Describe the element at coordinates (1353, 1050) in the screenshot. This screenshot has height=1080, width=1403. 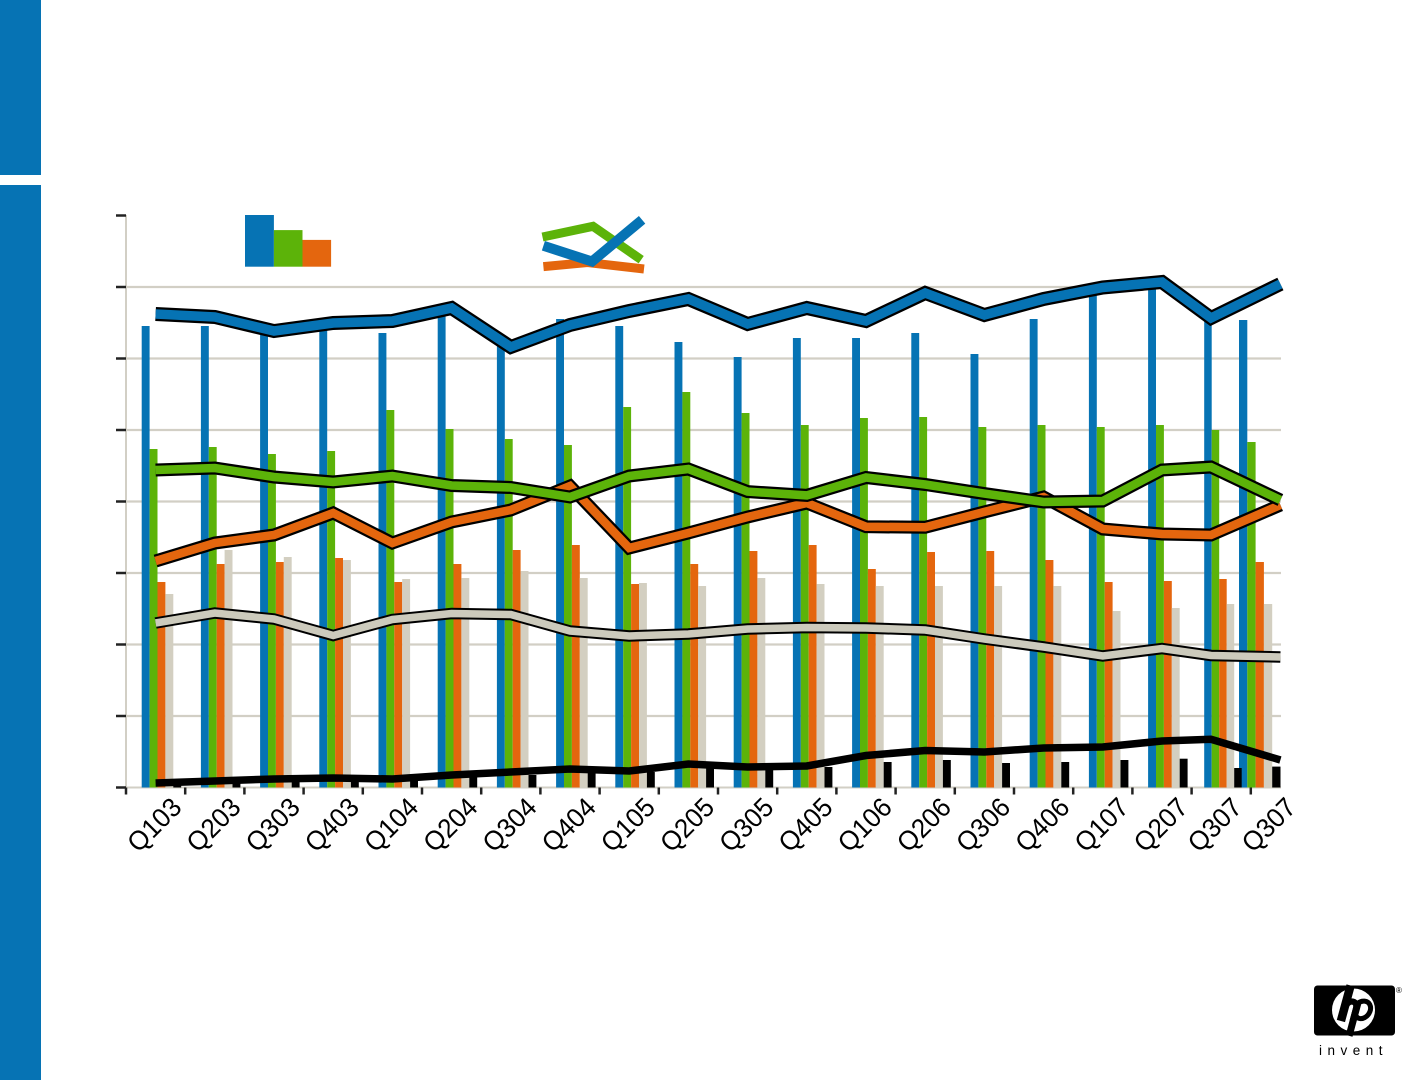
I see `svg-text: invent` at that location.